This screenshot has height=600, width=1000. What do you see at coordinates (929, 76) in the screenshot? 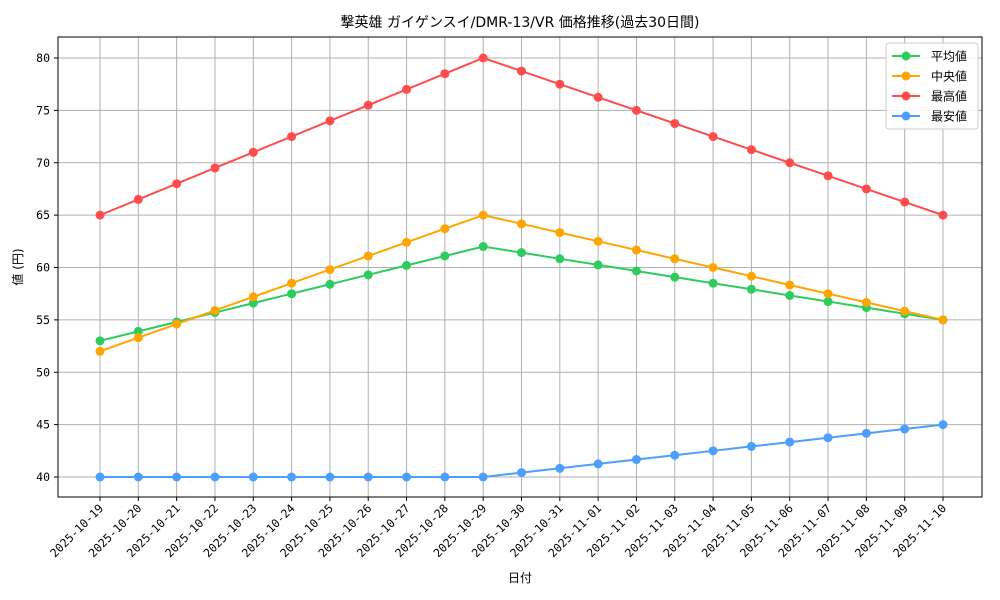
I see `legend-item: 中央値` at bounding box center [929, 76].